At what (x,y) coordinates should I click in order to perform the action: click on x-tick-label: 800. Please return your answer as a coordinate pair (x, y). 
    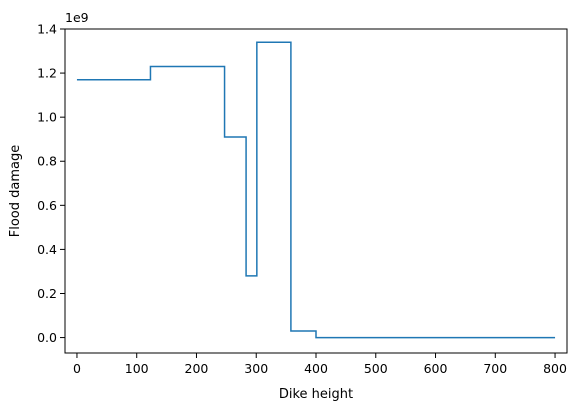
    Looking at the image, I should click on (555, 368).